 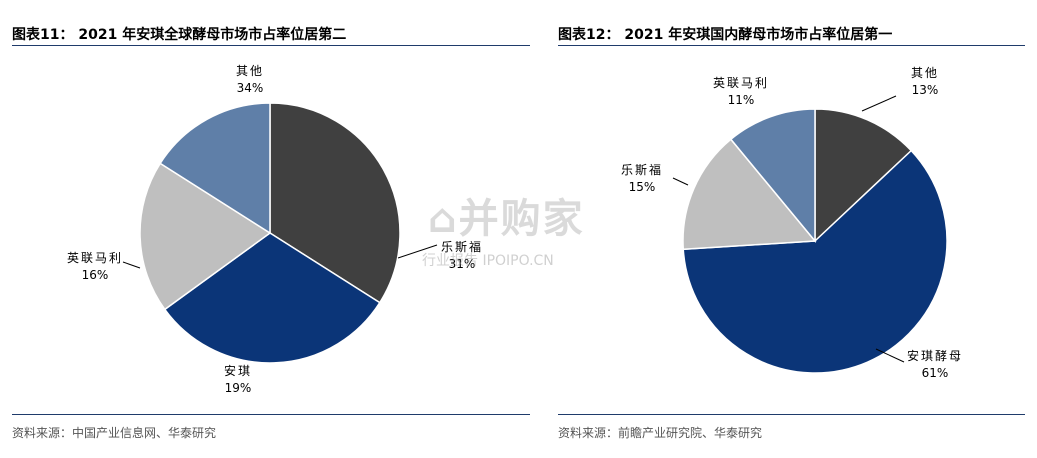 I want to click on slice-value-label: 34%, so click(x=250, y=88).